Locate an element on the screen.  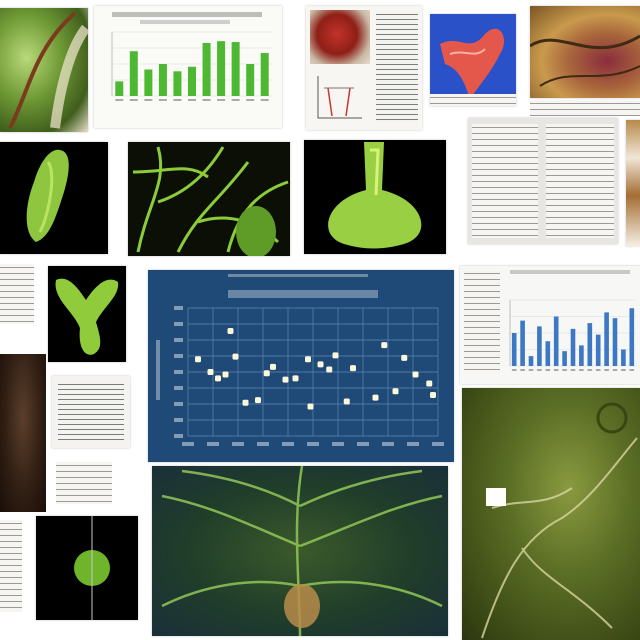
bulb-cell-shape is located at coordinates (375, 195).